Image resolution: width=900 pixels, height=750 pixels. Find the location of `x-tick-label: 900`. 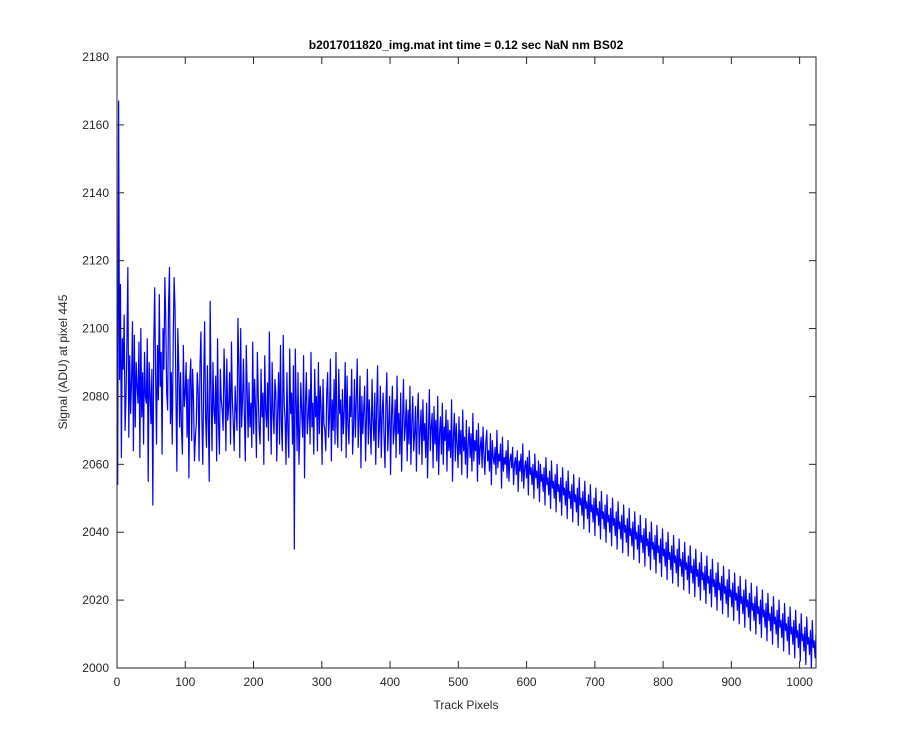

x-tick-label: 900 is located at coordinates (731, 682).